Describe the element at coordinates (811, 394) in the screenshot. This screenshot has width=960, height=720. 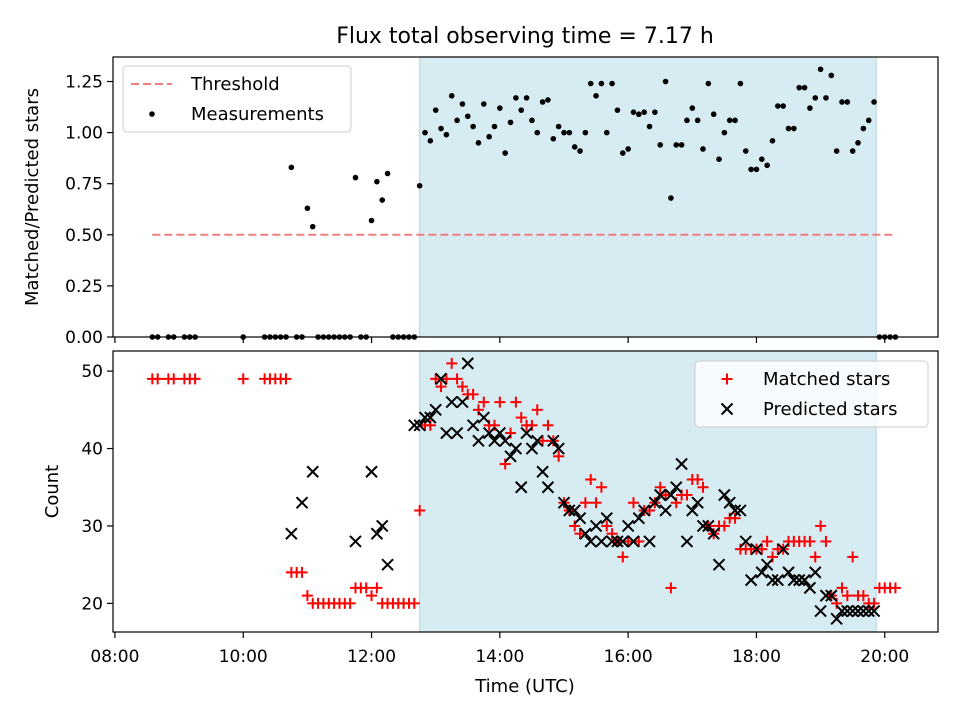
I see `bottom-legend: Matched stars Predicted stars` at that location.